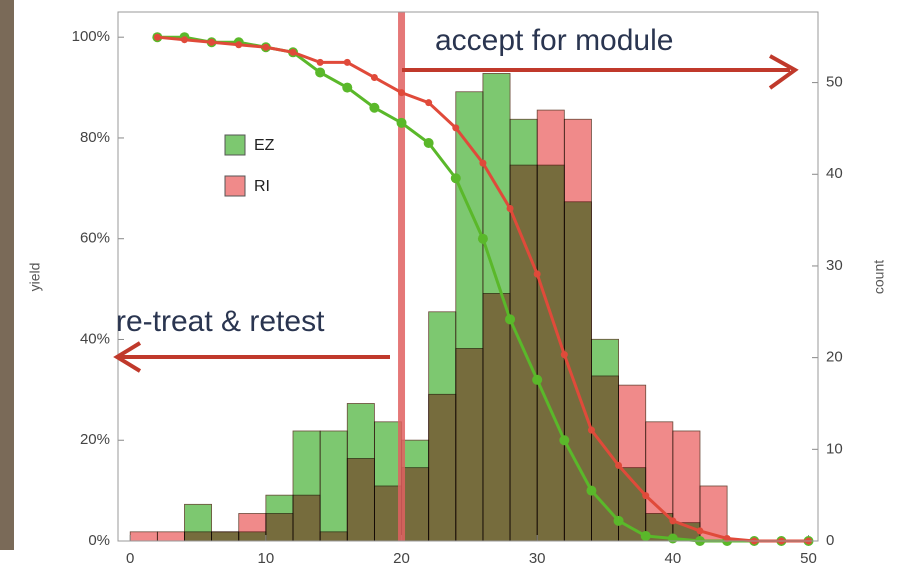  What do you see at coordinates (600, 72) in the screenshot?
I see `arrow-right` at bounding box center [600, 72].